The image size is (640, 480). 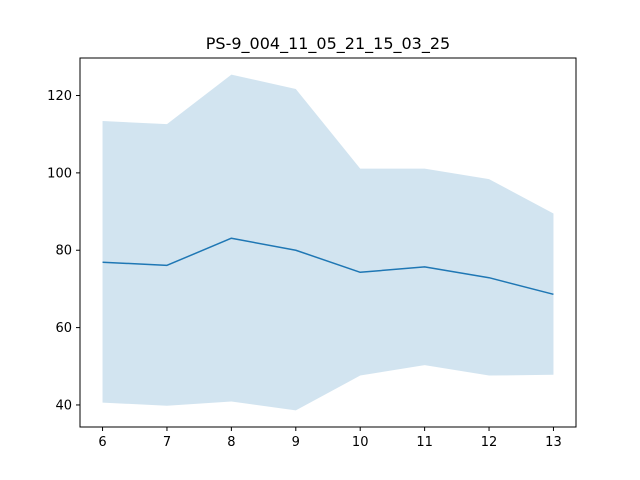 What do you see at coordinates (424, 442) in the screenshot?
I see `x-tick-label: 11` at bounding box center [424, 442].